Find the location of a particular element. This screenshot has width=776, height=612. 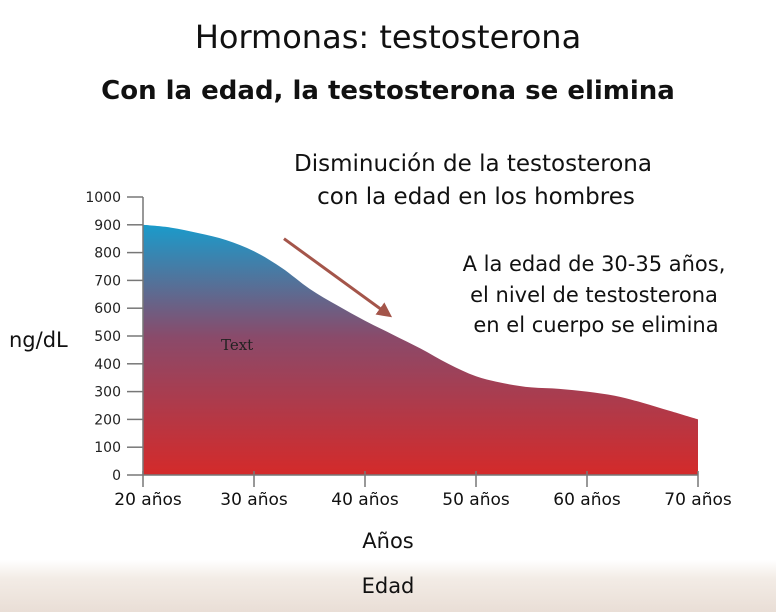

x-tick-label: 70 años is located at coordinates (698, 500).